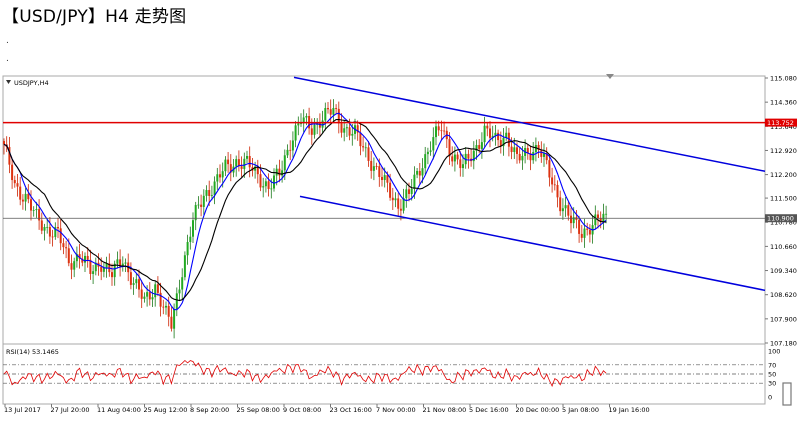 The image size is (797, 425). What do you see at coordinates (629, 410) in the screenshot?
I see `x-tick-label: 19 Jan 16:00` at bounding box center [629, 410].